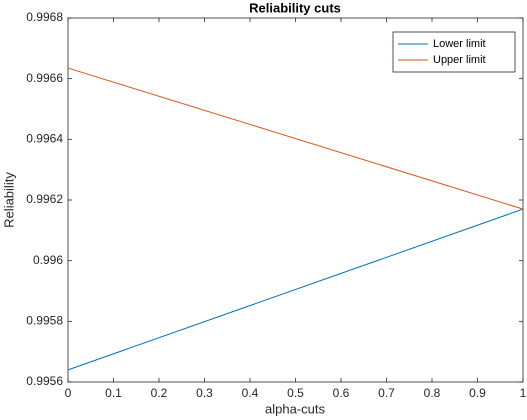 The width and height of the screenshot is (527, 420). What do you see at coordinates (459, 44) in the screenshot?
I see `legend-label: Lower limit` at bounding box center [459, 44].